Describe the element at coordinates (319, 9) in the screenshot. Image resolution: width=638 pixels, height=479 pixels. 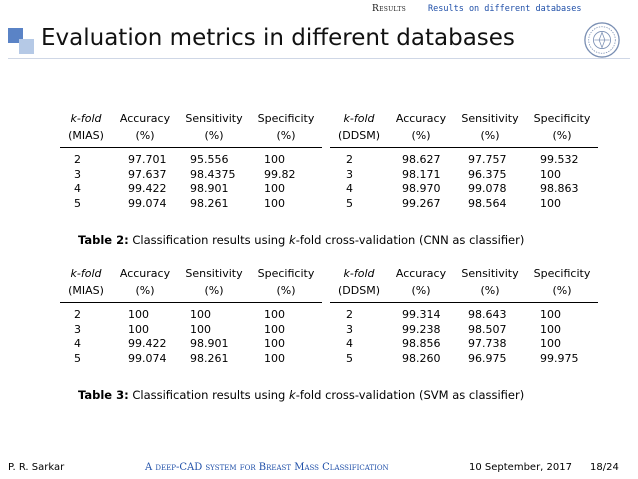
I see `top-navigation: Results Results on different databases` at that location.